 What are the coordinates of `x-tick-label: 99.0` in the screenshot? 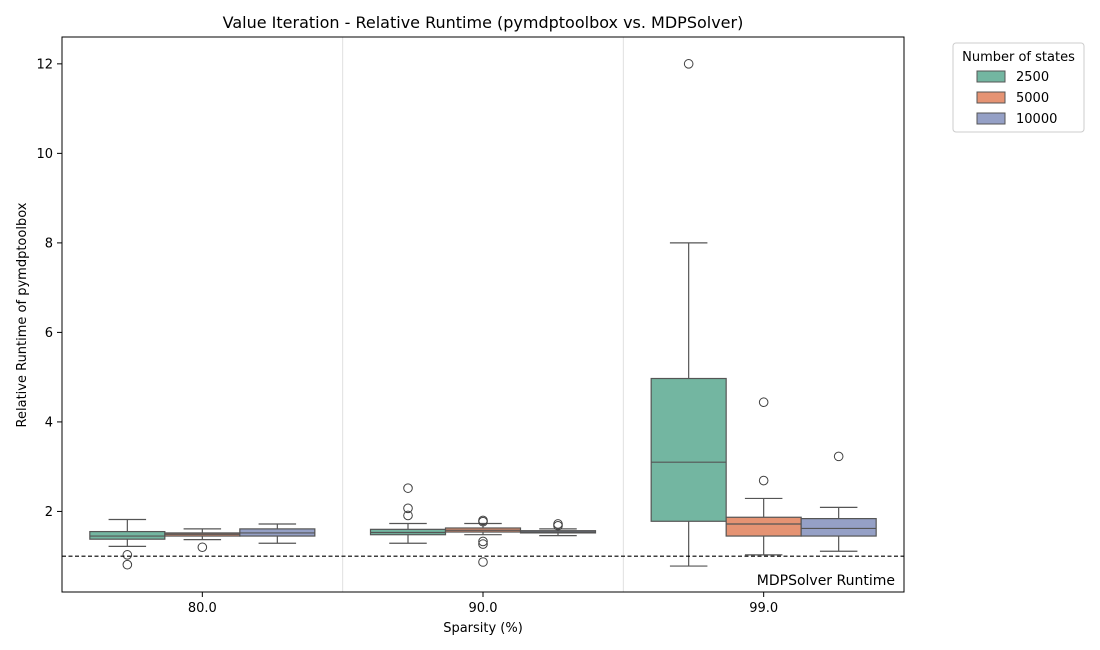 It's located at (763, 608).